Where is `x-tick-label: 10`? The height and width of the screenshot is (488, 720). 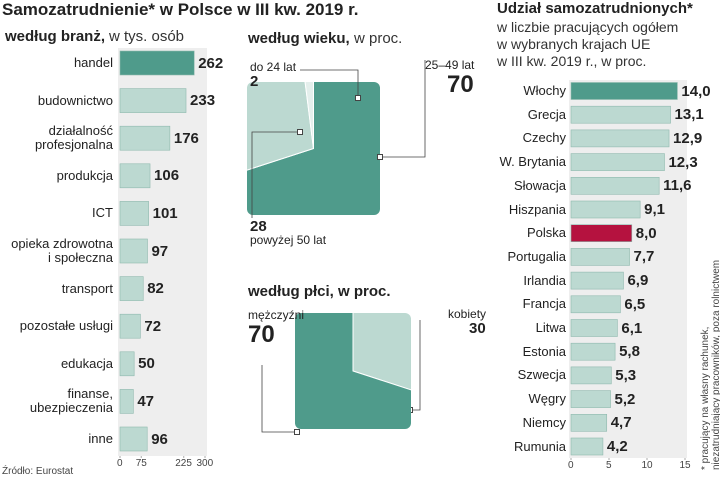
x-tick-label: 10 is located at coordinates (647, 465).